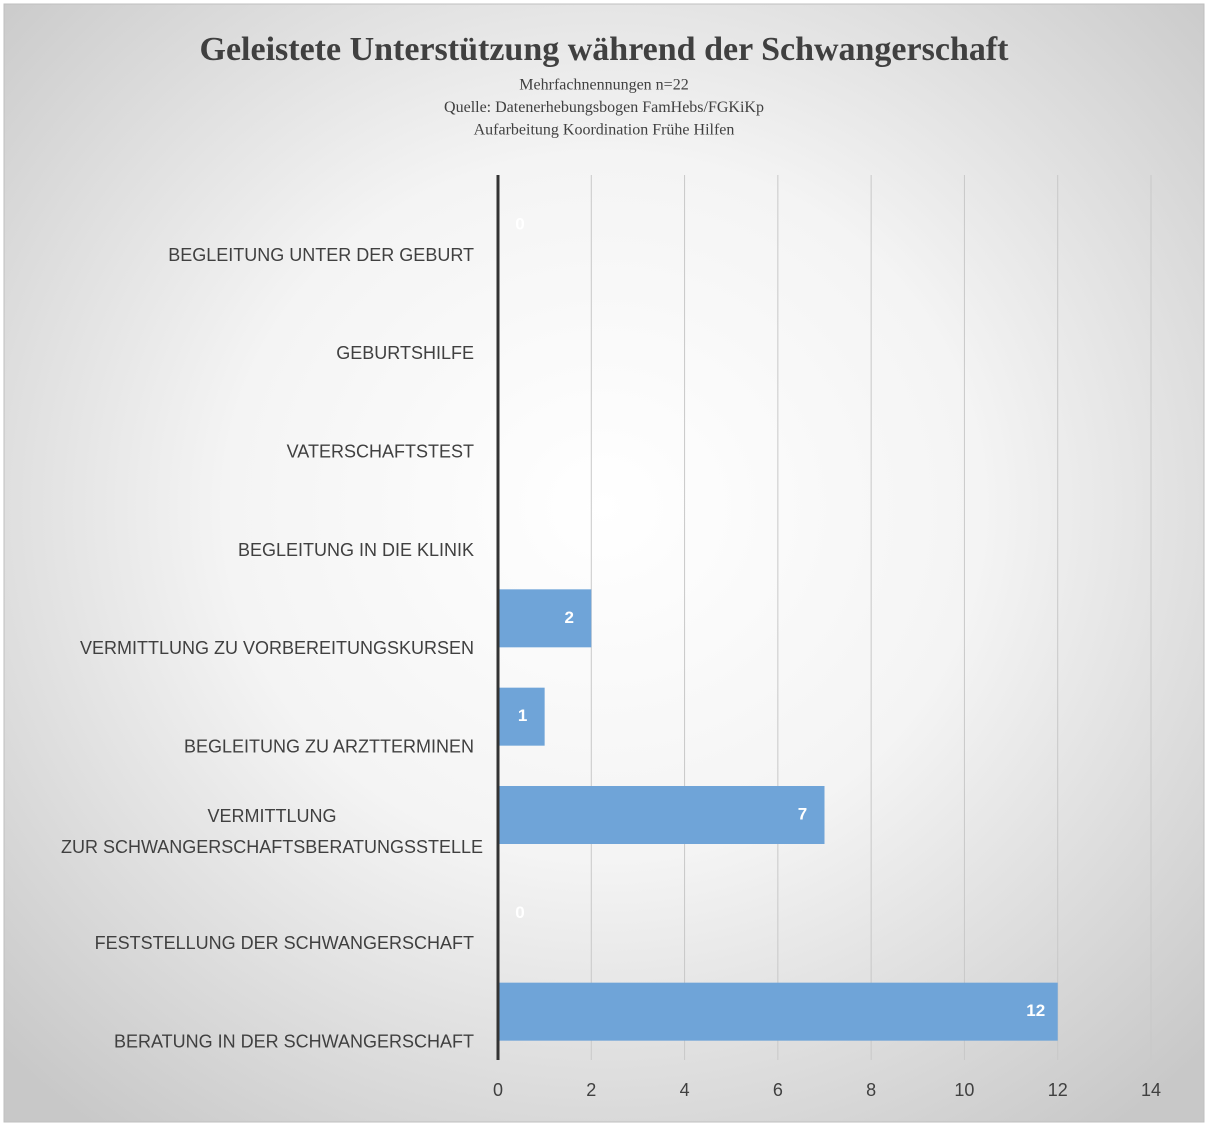 This screenshot has height=1126, width=1208. What do you see at coordinates (778, 1090) in the screenshot?
I see `x-tick-label: 6` at bounding box center [778, 1090].